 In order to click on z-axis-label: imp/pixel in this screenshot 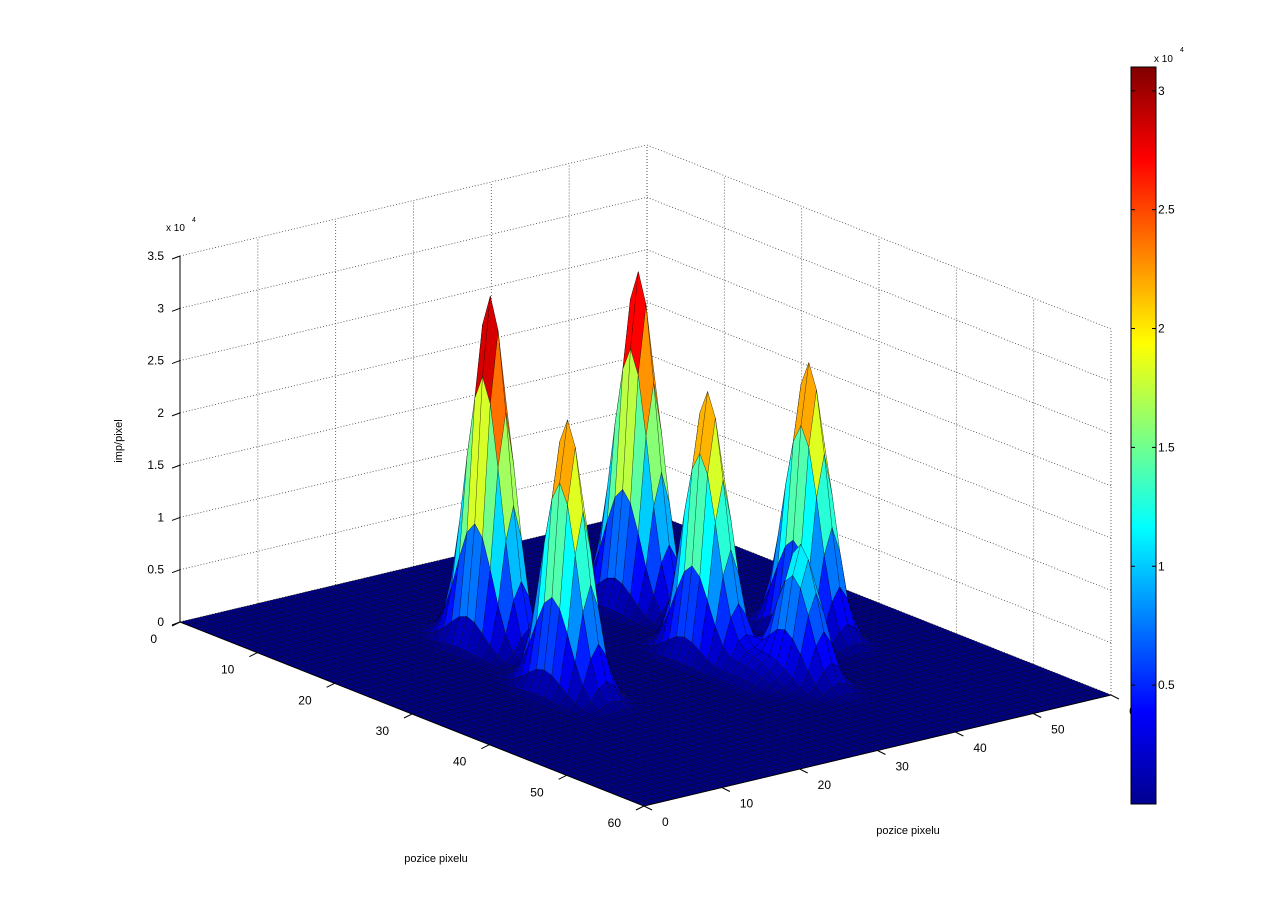, I will do `click(119, 440)`.